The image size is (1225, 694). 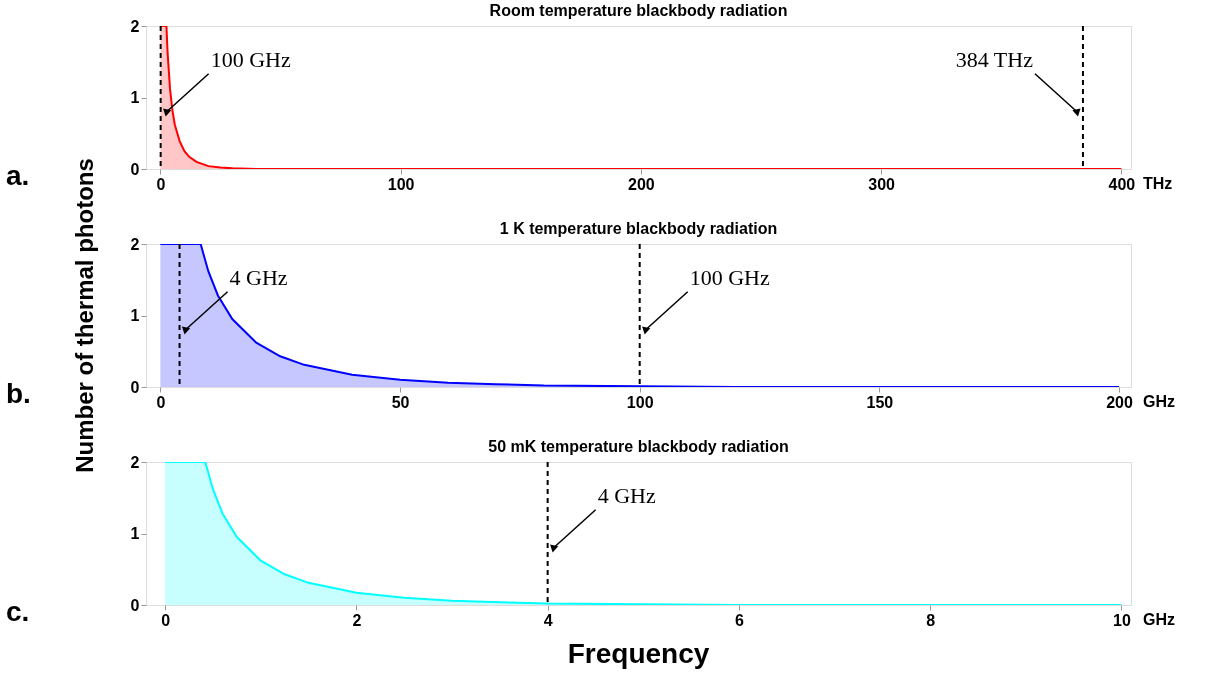 What do you see at coordinates (638, 10) in the screenshot?
I see `chart-title: Room temperature blackbody radiation` at bounding box center [638, 10].